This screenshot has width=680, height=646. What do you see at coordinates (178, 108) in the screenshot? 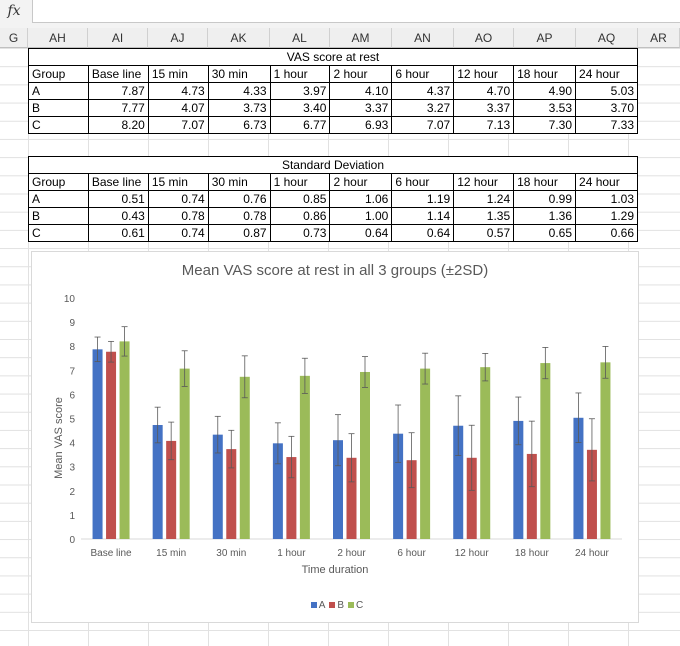
I see `value-cell: 4.07` at bounding box center [178, 108].